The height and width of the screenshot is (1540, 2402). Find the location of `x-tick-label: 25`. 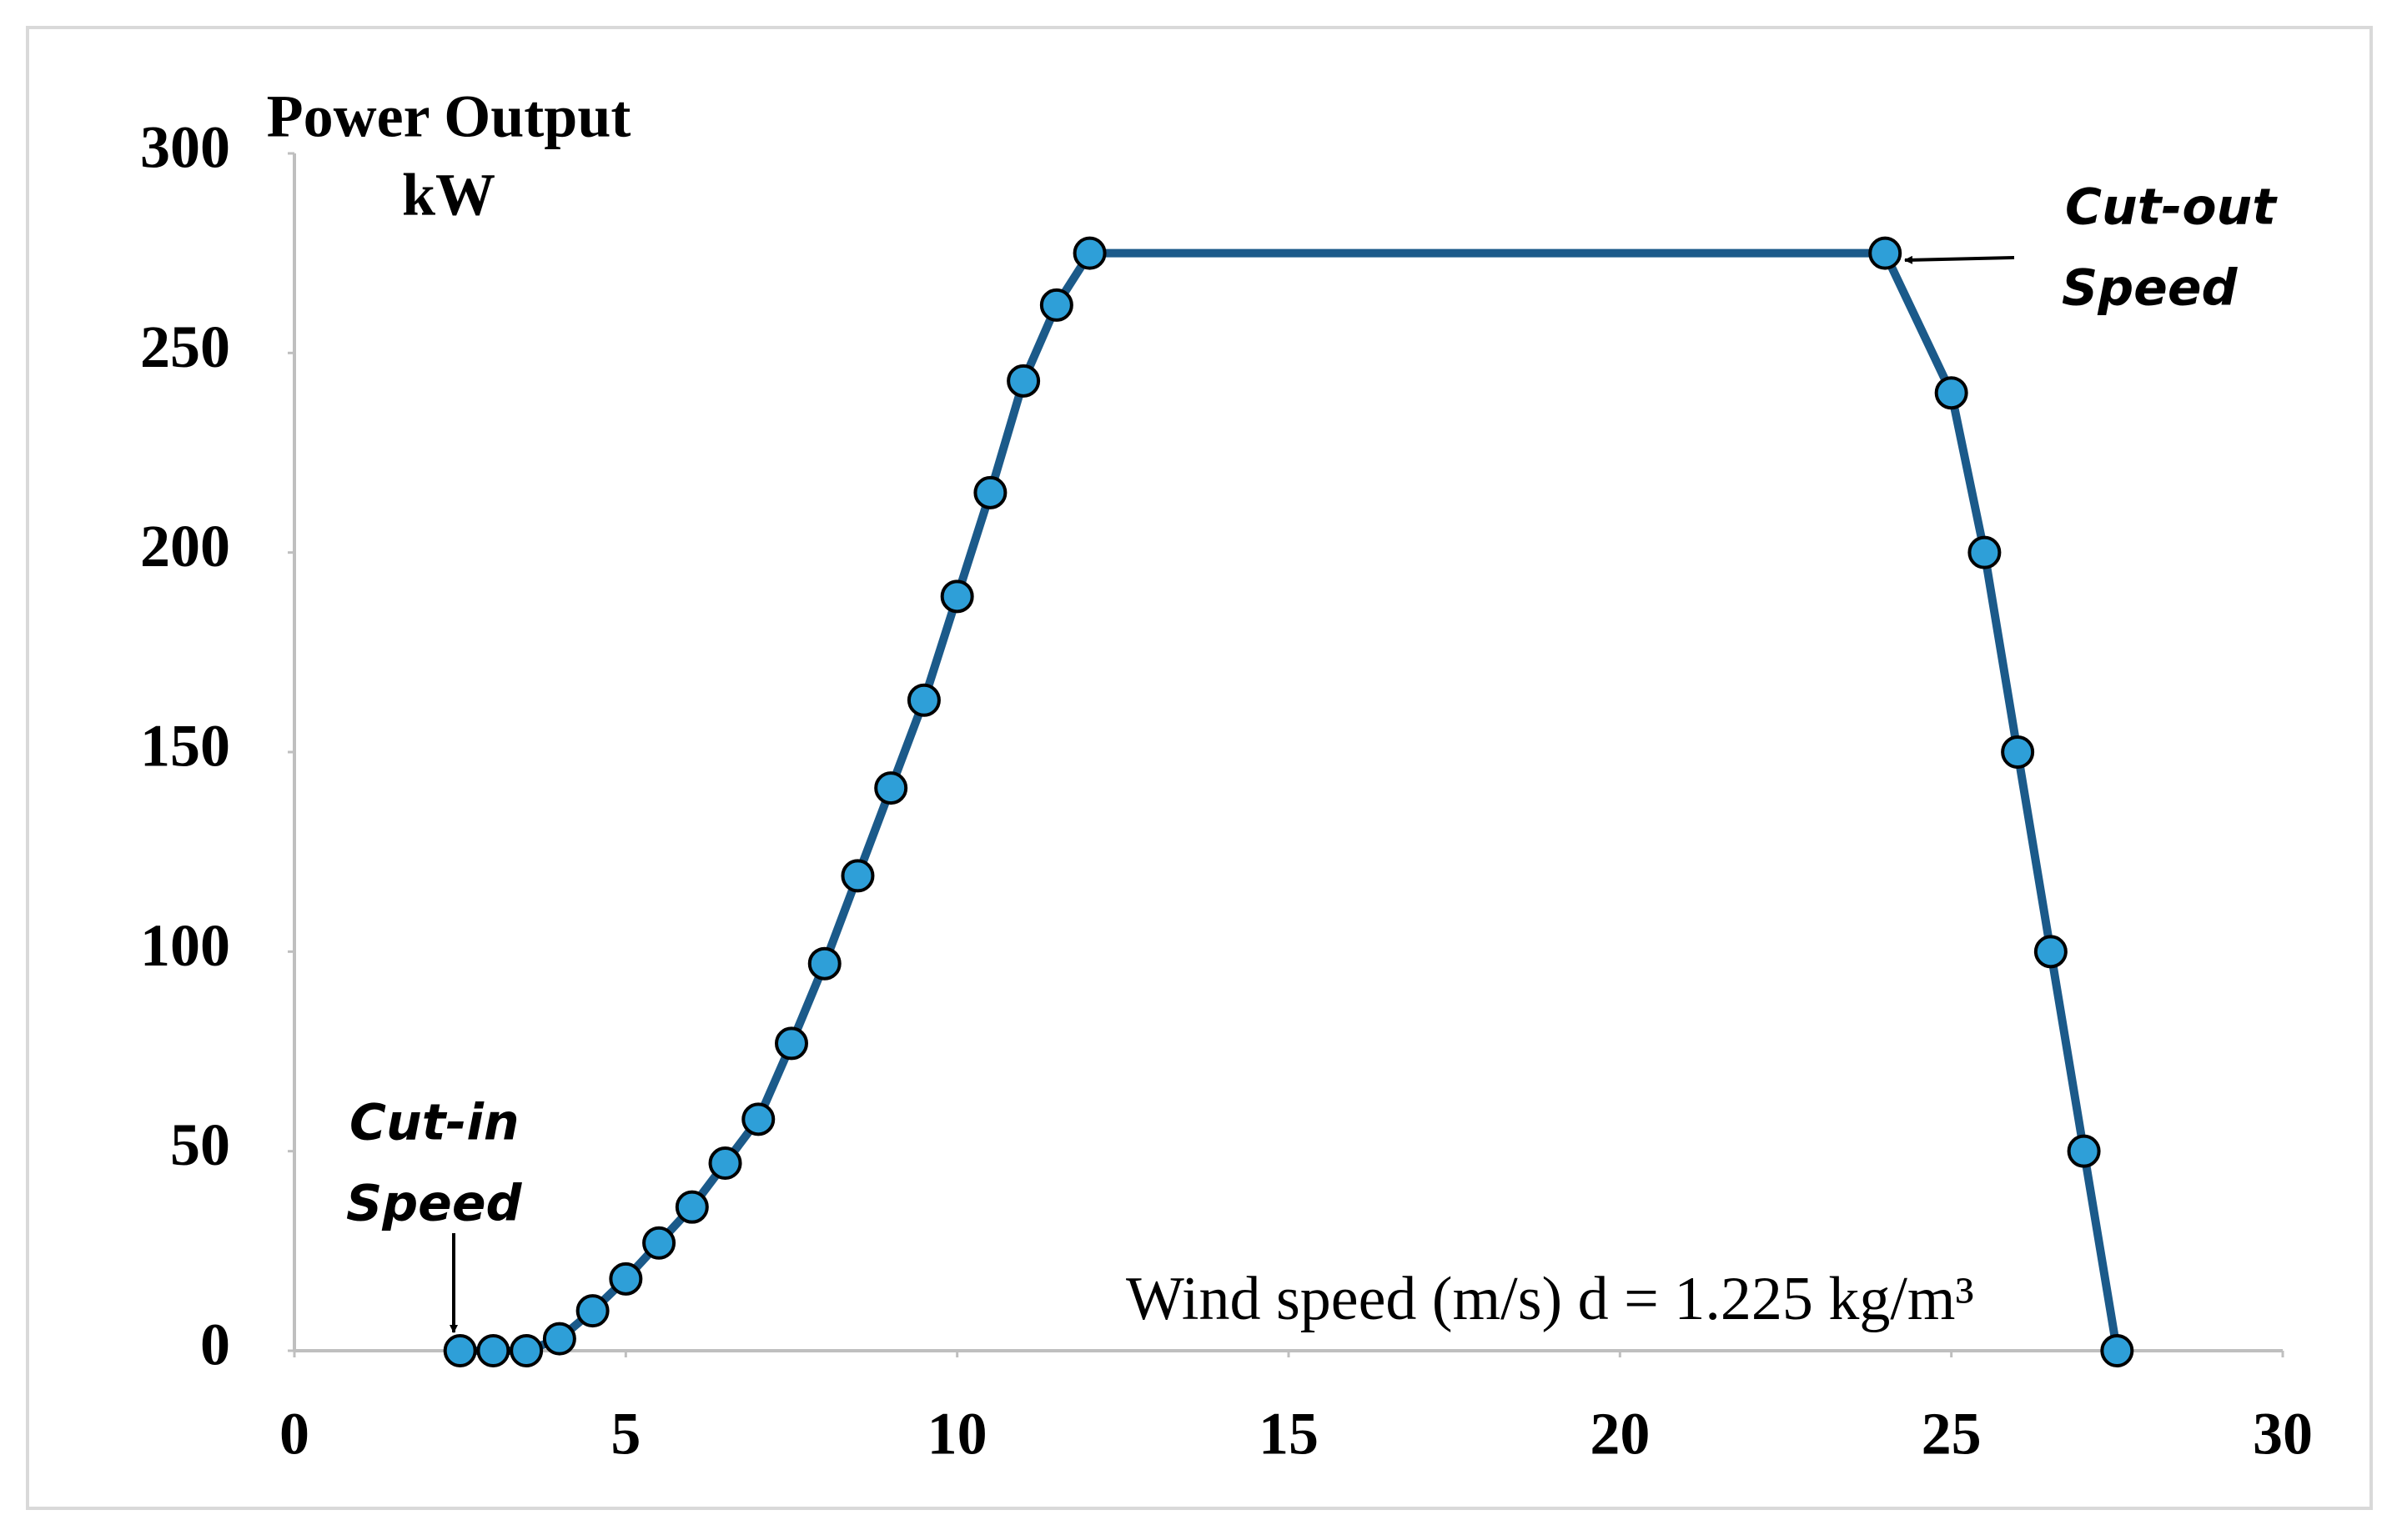

x-tick-label: 25 is located at coordinates (1952, 1434).